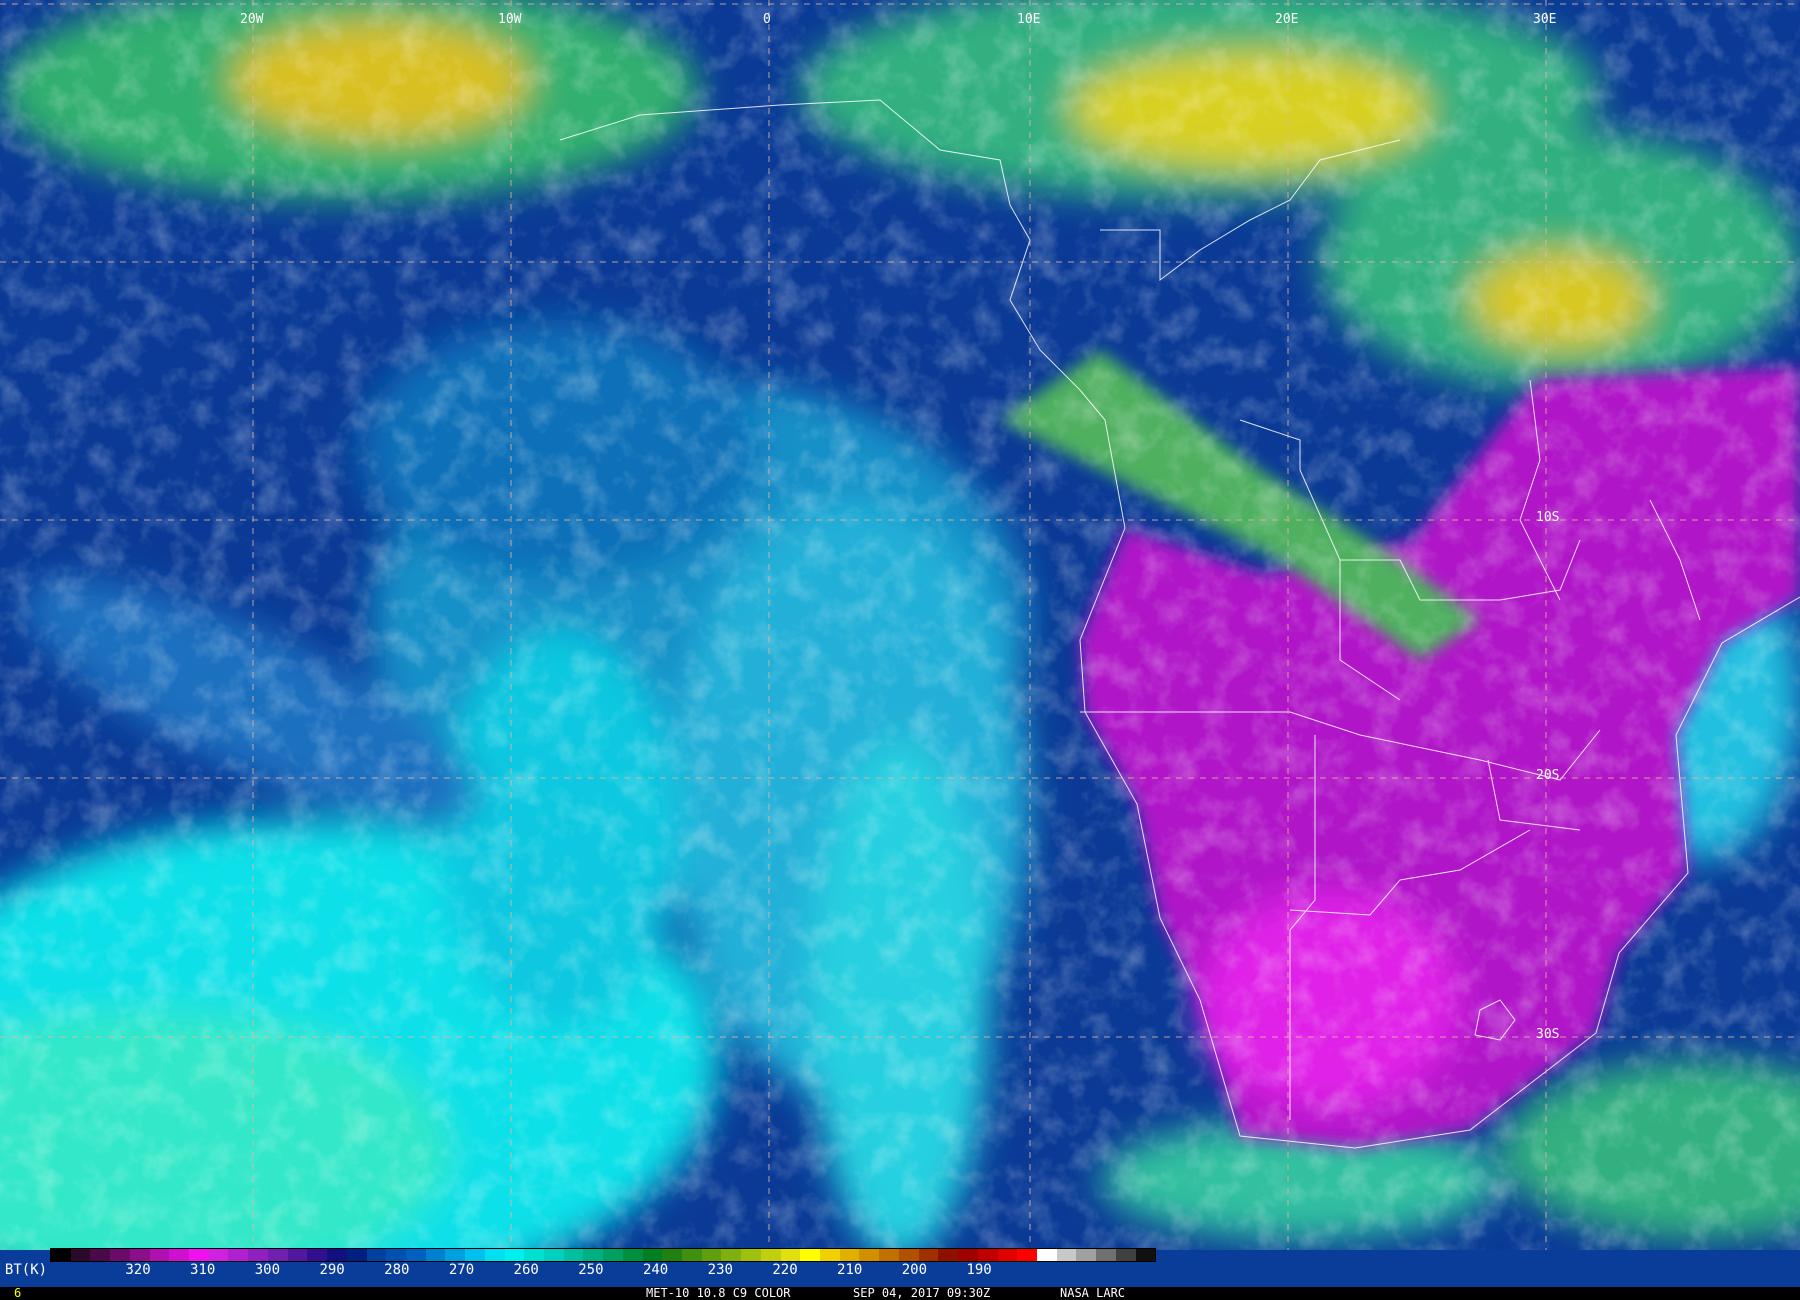 The image size is (1800, 1300). What do you see at coordinates (18, 1293) in the screenshot?
I see `frame-number: 6` at bounding box center [18, 1293].